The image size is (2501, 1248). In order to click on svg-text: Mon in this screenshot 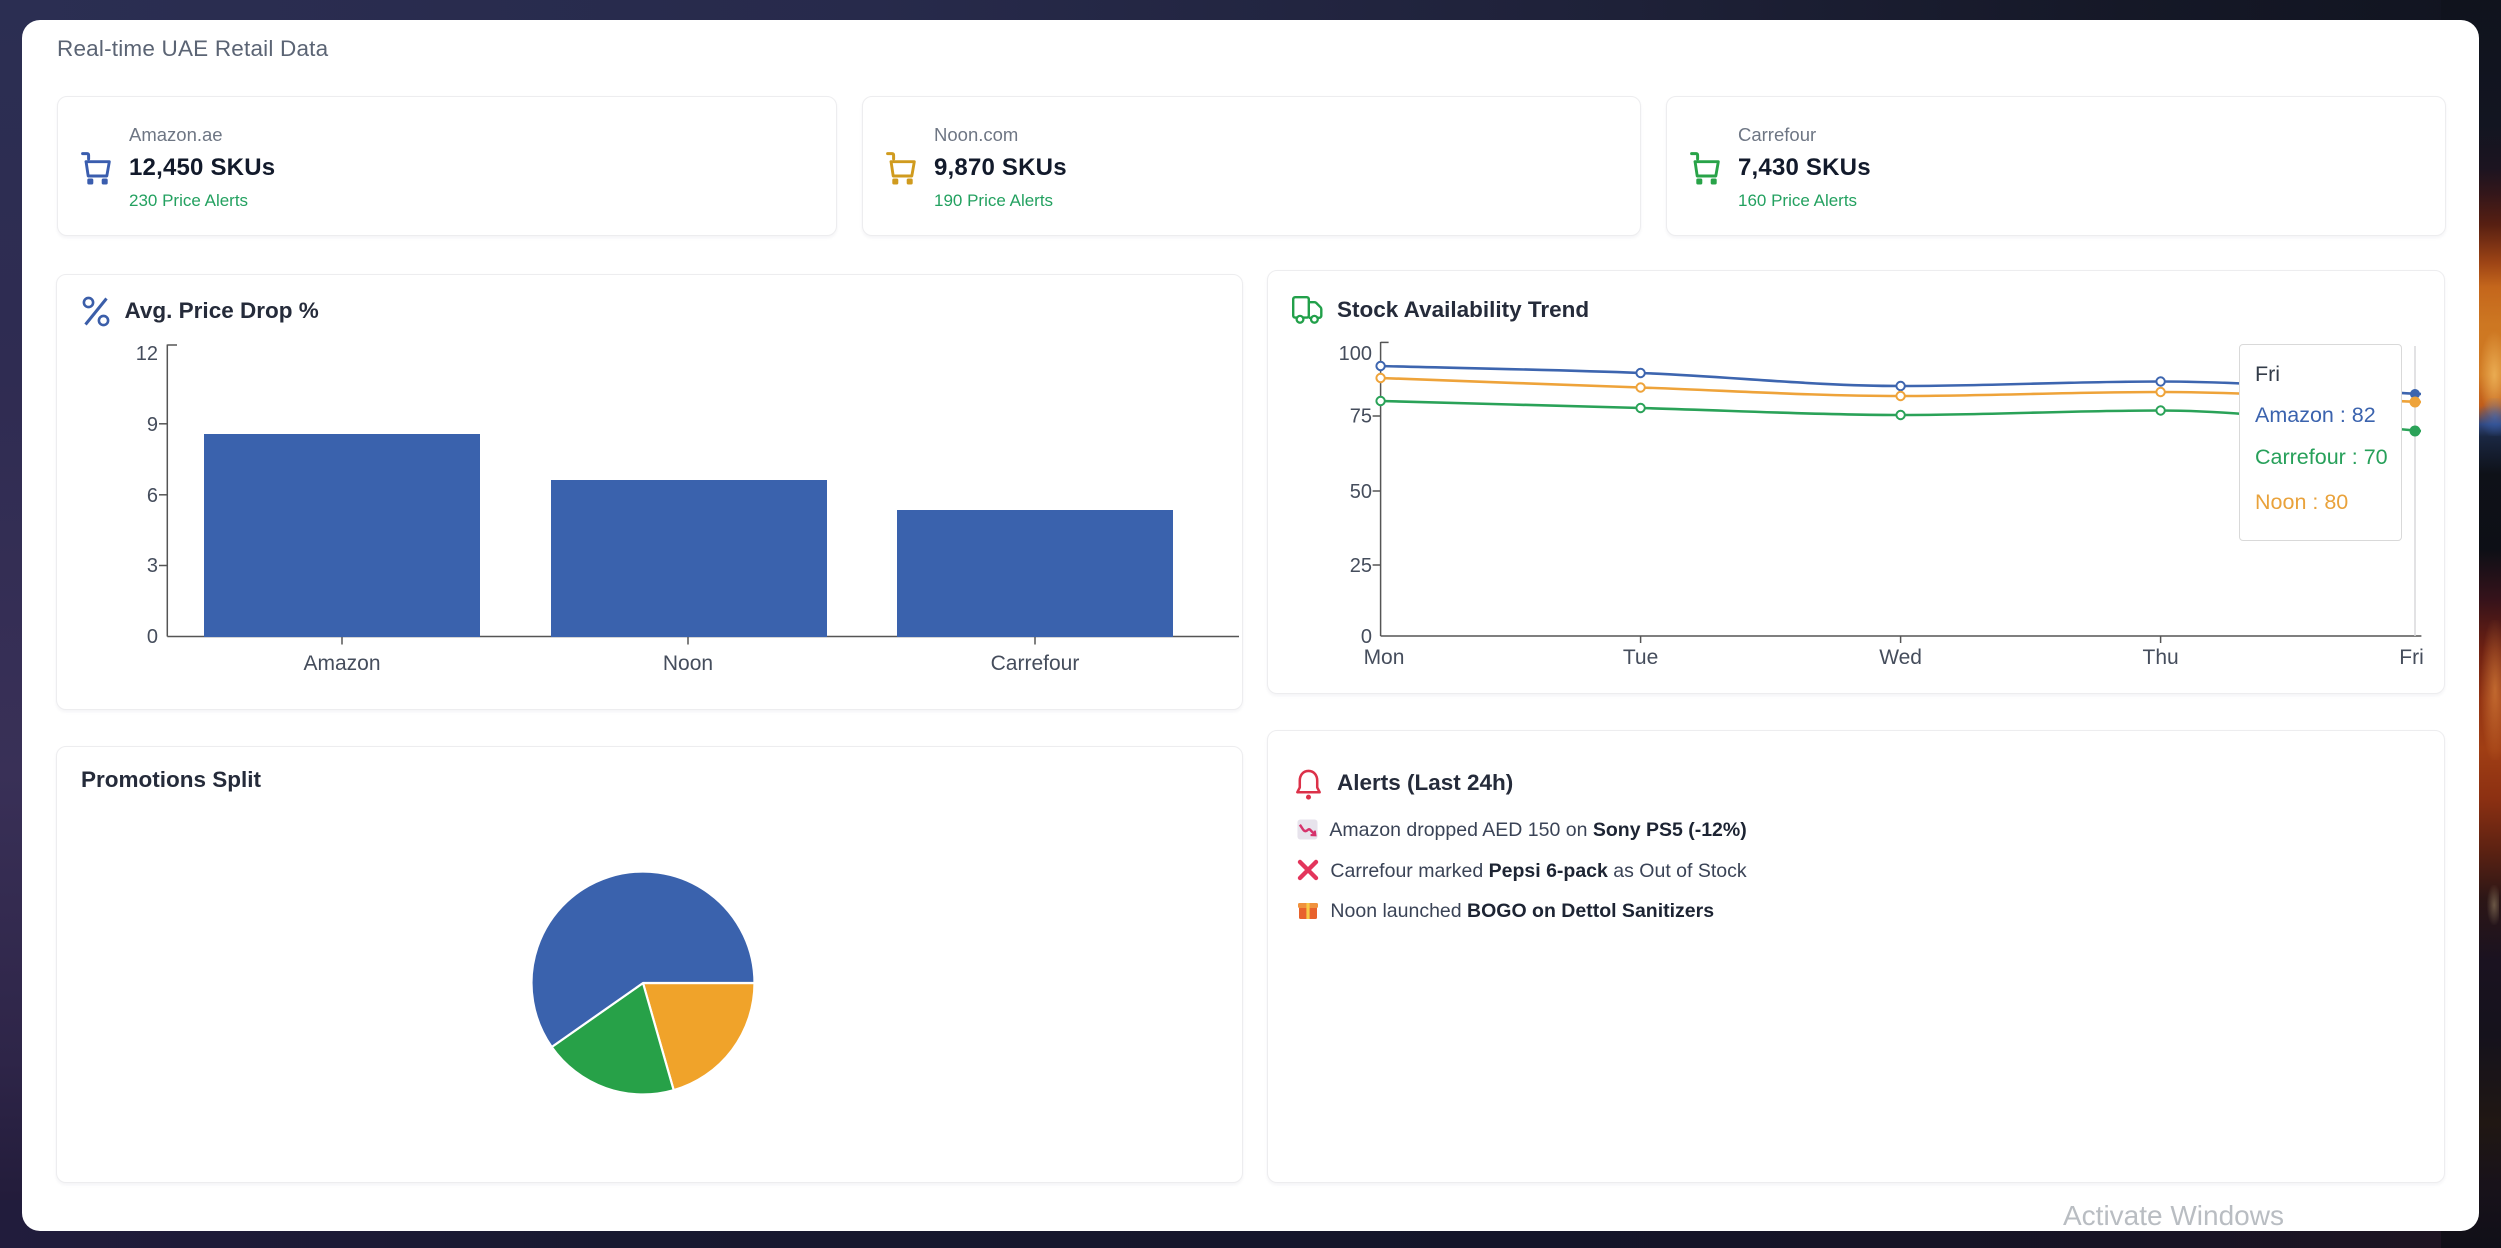, I will do `click(1384, 657)`.